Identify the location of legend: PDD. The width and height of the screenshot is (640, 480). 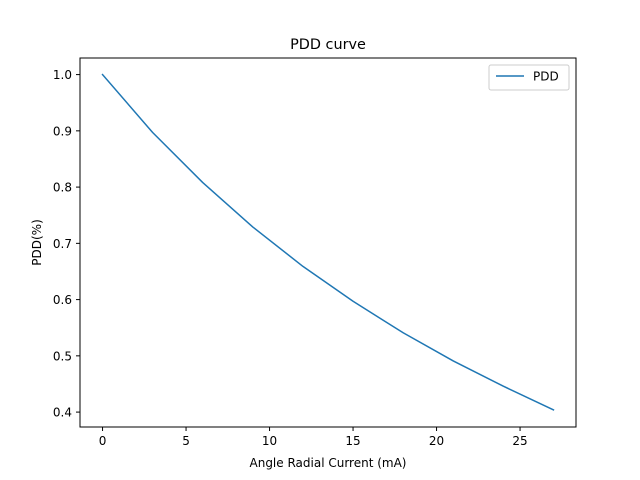
(529, 77).